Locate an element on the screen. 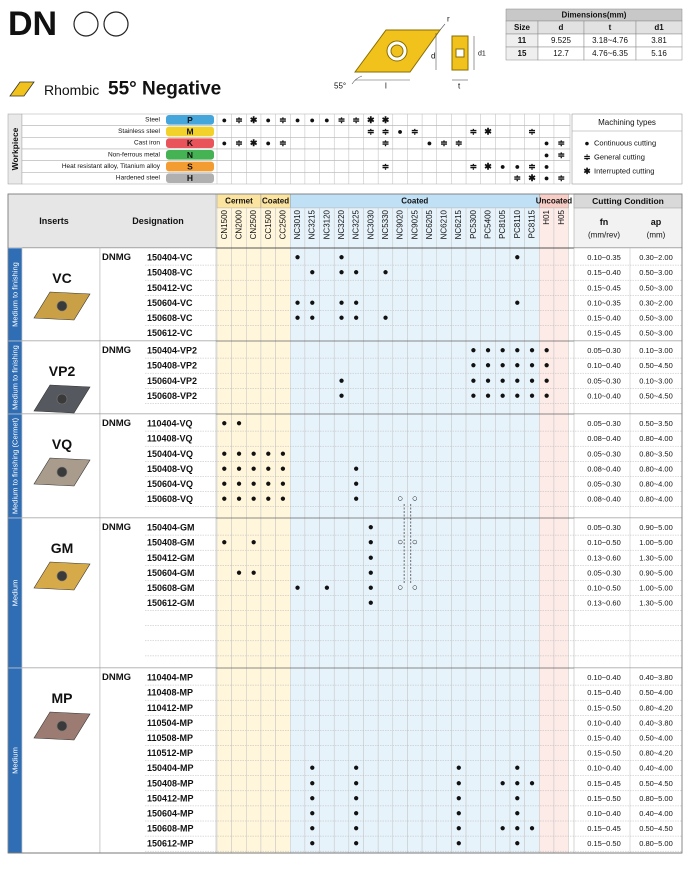  dims-title: Dimensions(mm) is located at coordinates (594, 15).